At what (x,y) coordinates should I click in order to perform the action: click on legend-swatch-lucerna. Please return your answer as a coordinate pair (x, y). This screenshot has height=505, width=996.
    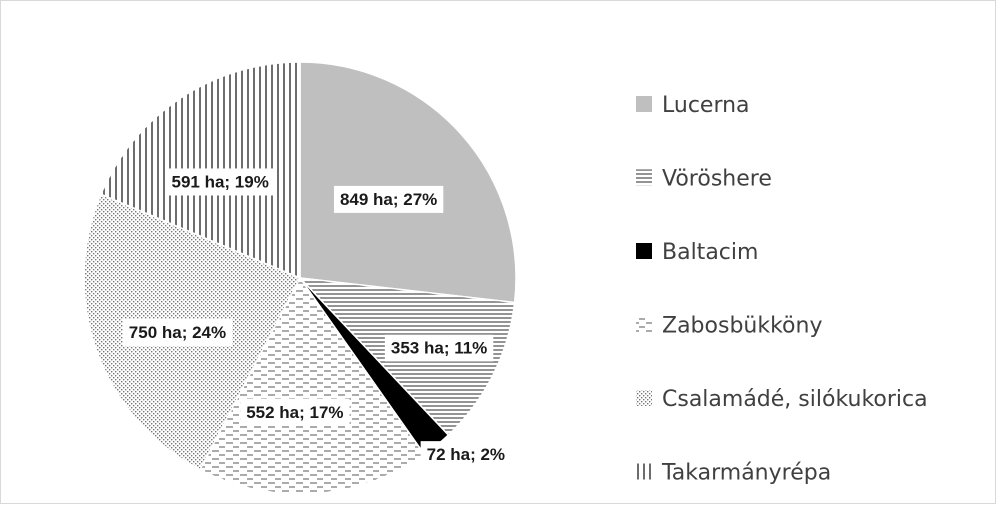
    Looking at the image, I should click on (644, 104).